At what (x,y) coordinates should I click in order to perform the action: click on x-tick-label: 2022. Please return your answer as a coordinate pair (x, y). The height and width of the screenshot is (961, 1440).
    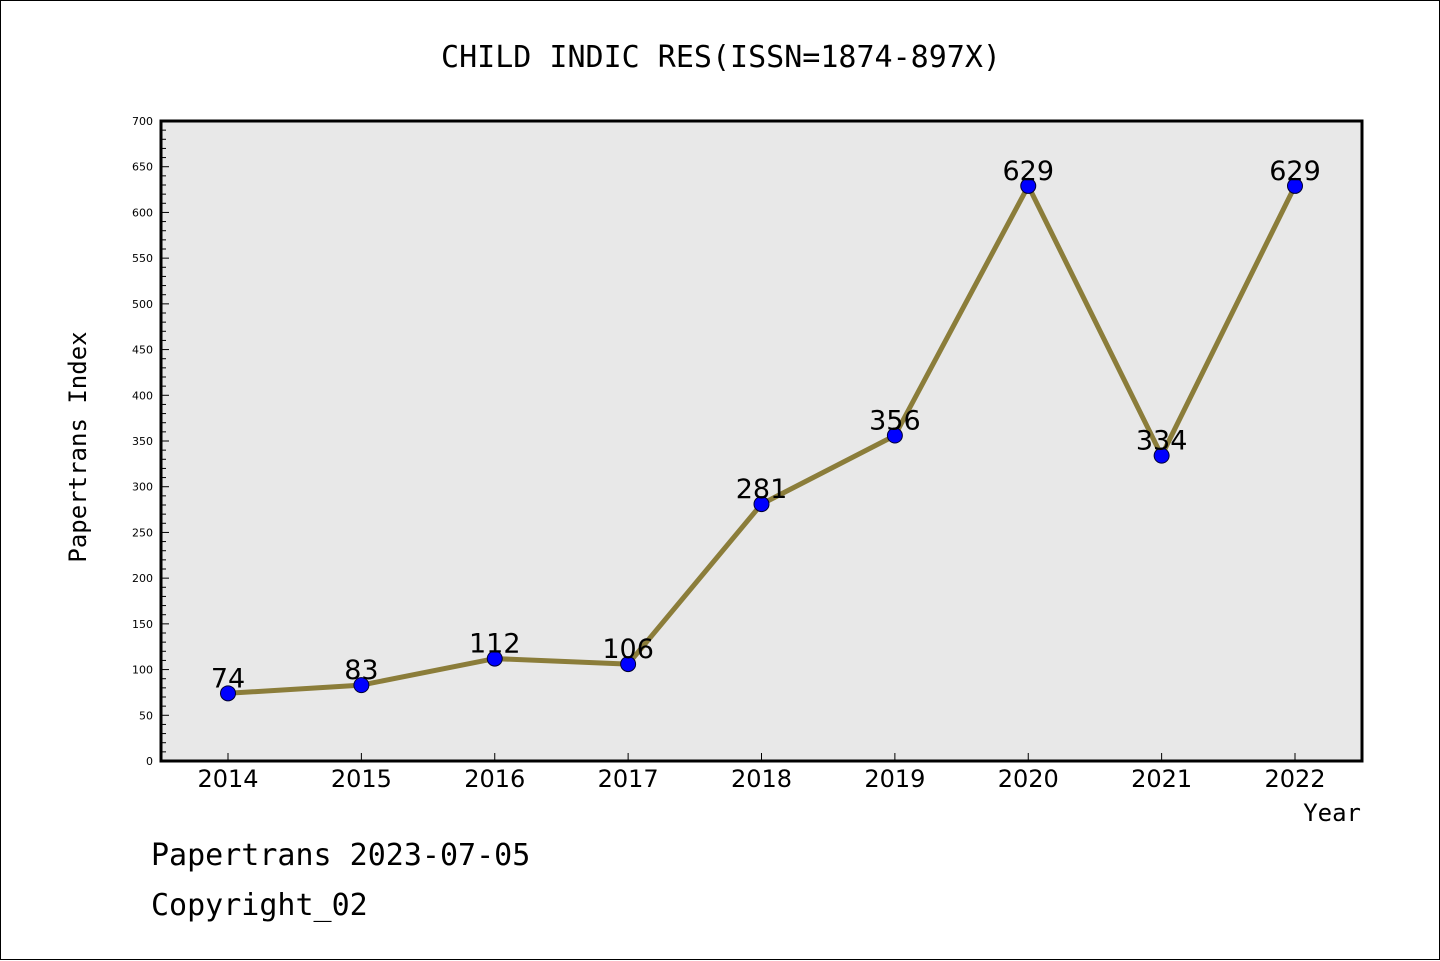
    Looking at the image, I should click on (1294, 779).